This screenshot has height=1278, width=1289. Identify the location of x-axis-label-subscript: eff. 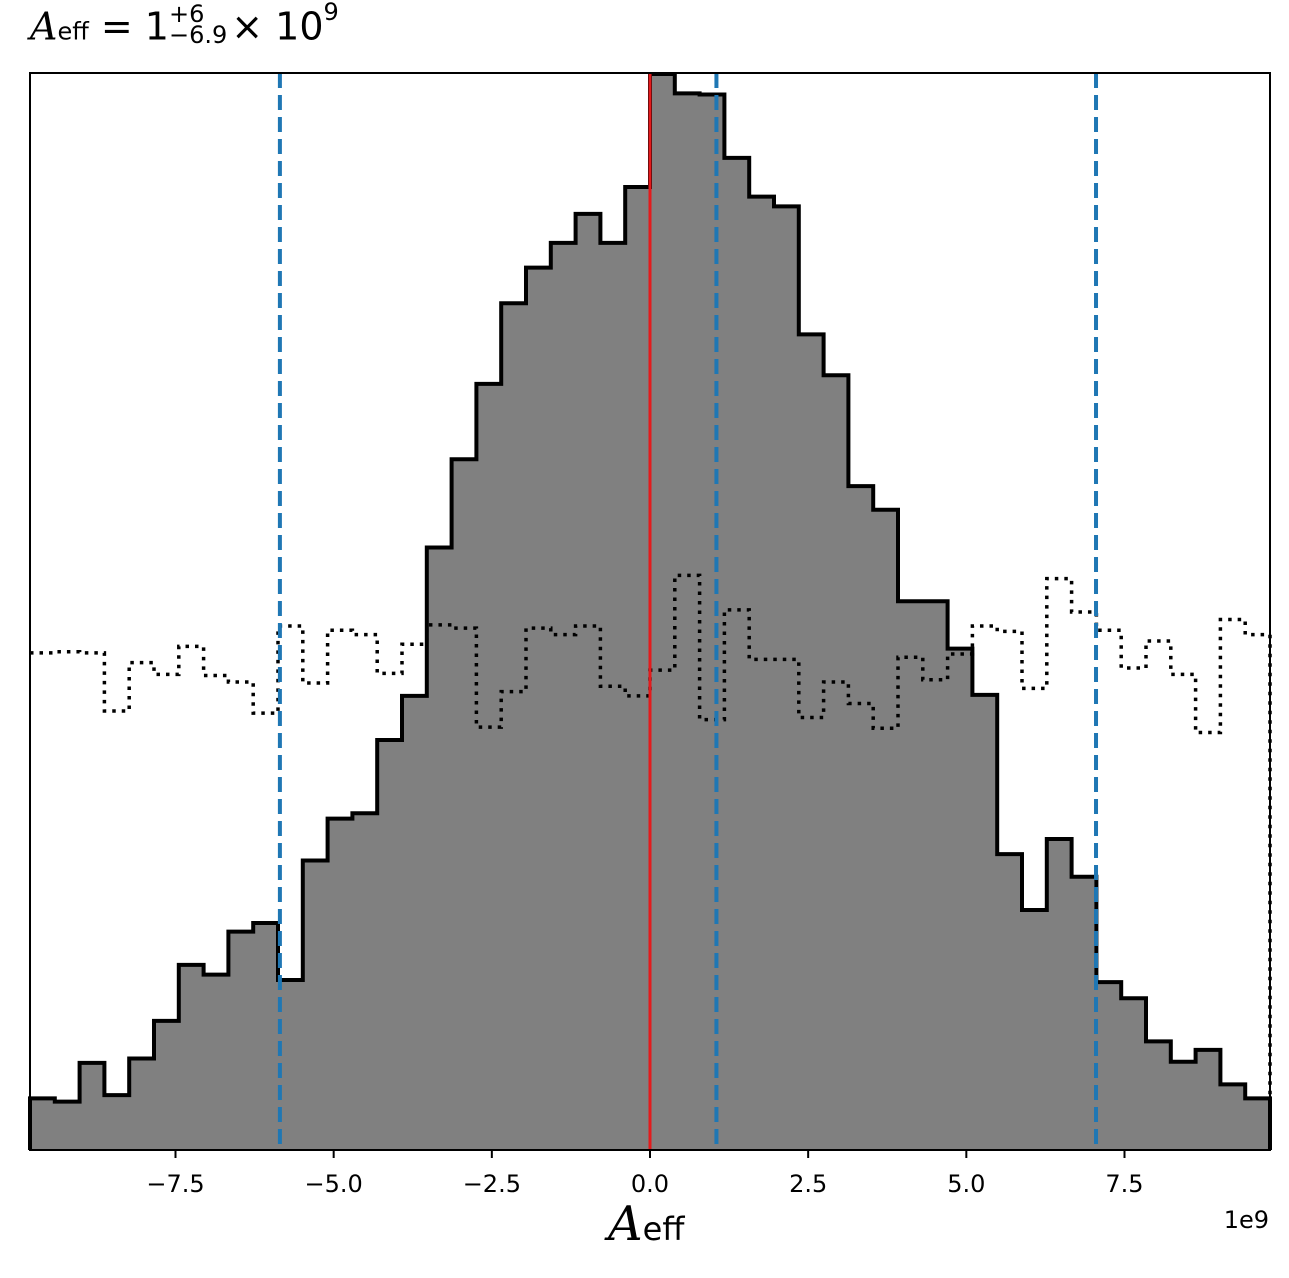
(663, 1229).